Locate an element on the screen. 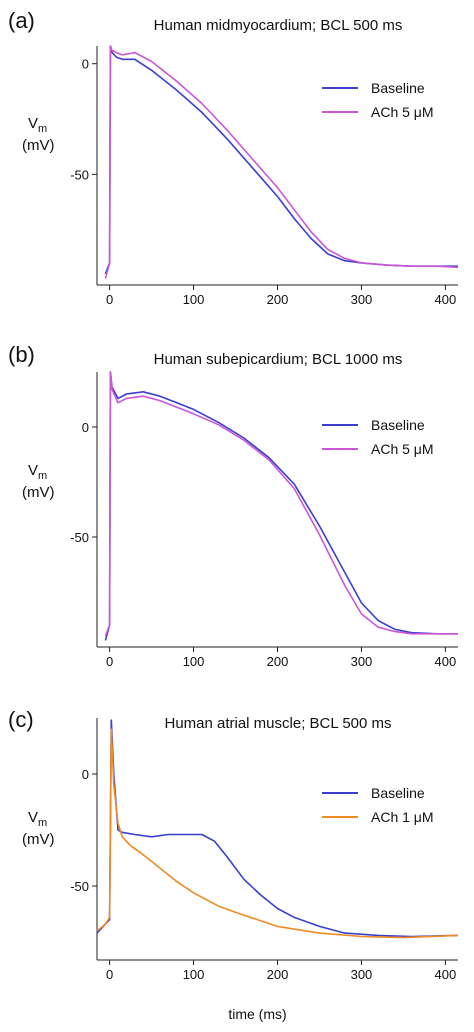  panel-label: (a) is located at coordinates (21, 20).